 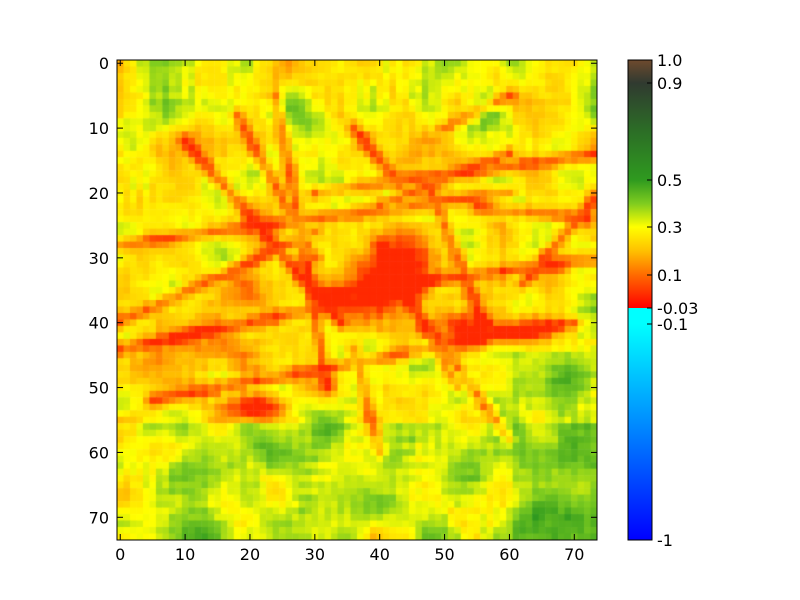 What do you see at coordinates (669, 83) in the screenshot?
I see `colorbar-tick-label: 0.9` at bounding box center [669, 83].